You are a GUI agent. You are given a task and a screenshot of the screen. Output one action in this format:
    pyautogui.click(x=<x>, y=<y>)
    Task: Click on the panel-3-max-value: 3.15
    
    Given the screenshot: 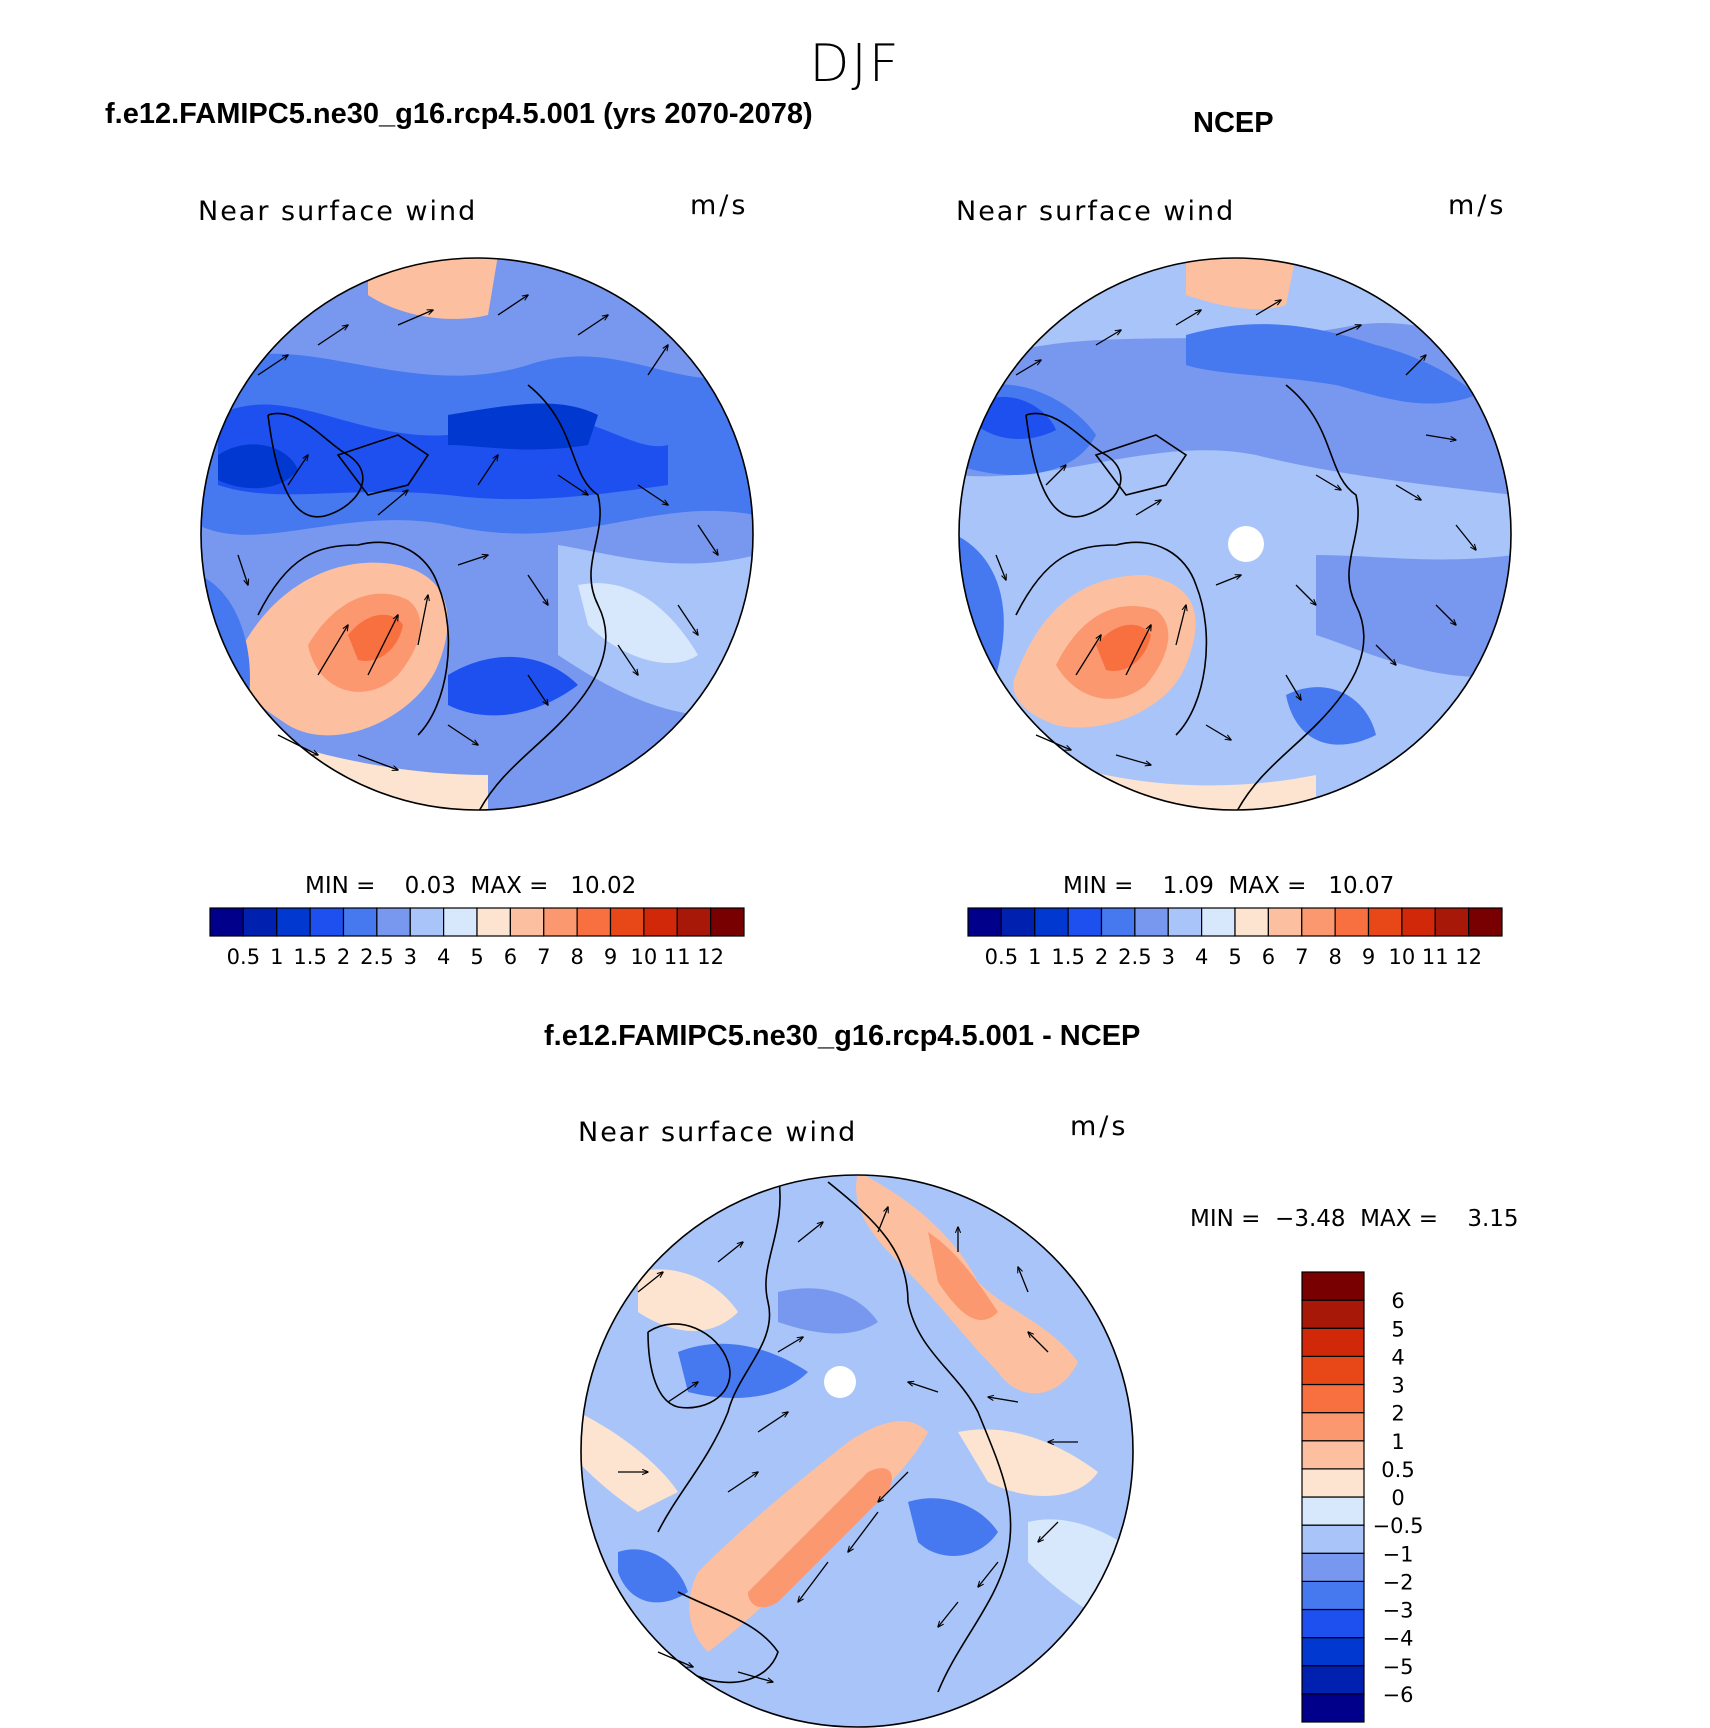 What is the action you would take?
    pyautogui.click(x=1493, y=1219)
    